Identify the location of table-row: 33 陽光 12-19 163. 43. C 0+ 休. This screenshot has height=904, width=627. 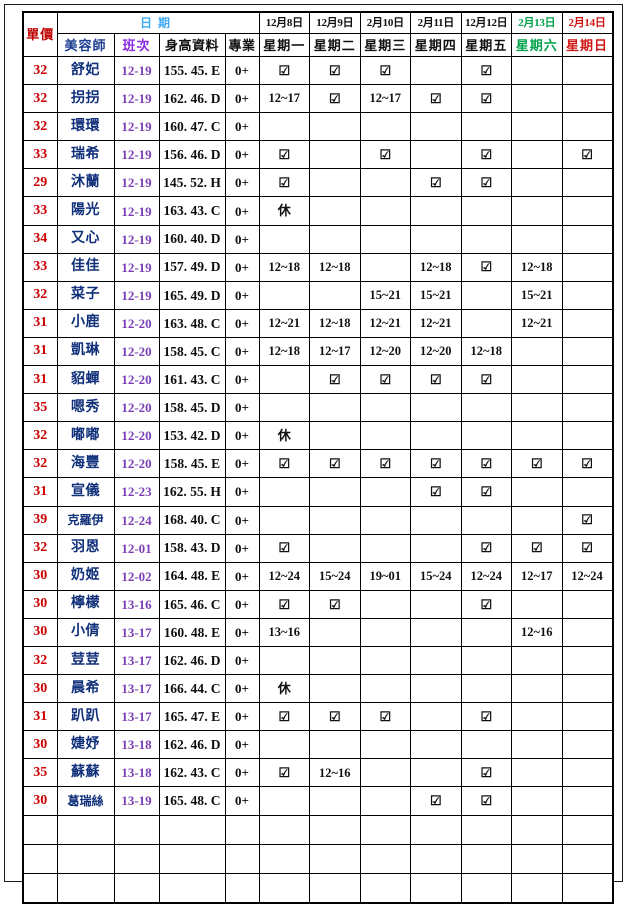
(318, 211).